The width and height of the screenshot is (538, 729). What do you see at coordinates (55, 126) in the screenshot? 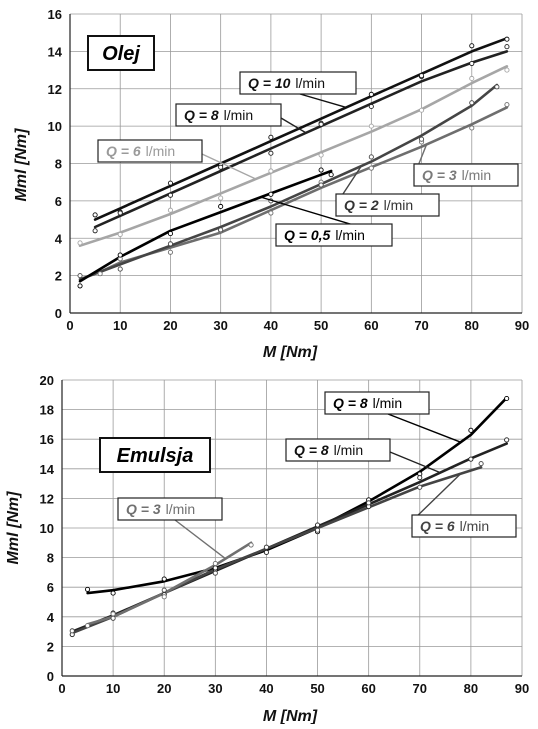
I see `y-tick-label: 10` at bounding box center [55, 126].